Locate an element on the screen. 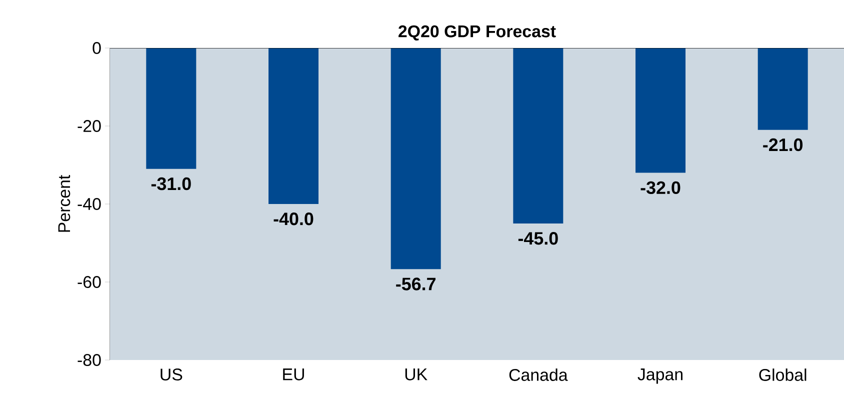  y-tick-label: -40 is located at coordinates (89, 204).